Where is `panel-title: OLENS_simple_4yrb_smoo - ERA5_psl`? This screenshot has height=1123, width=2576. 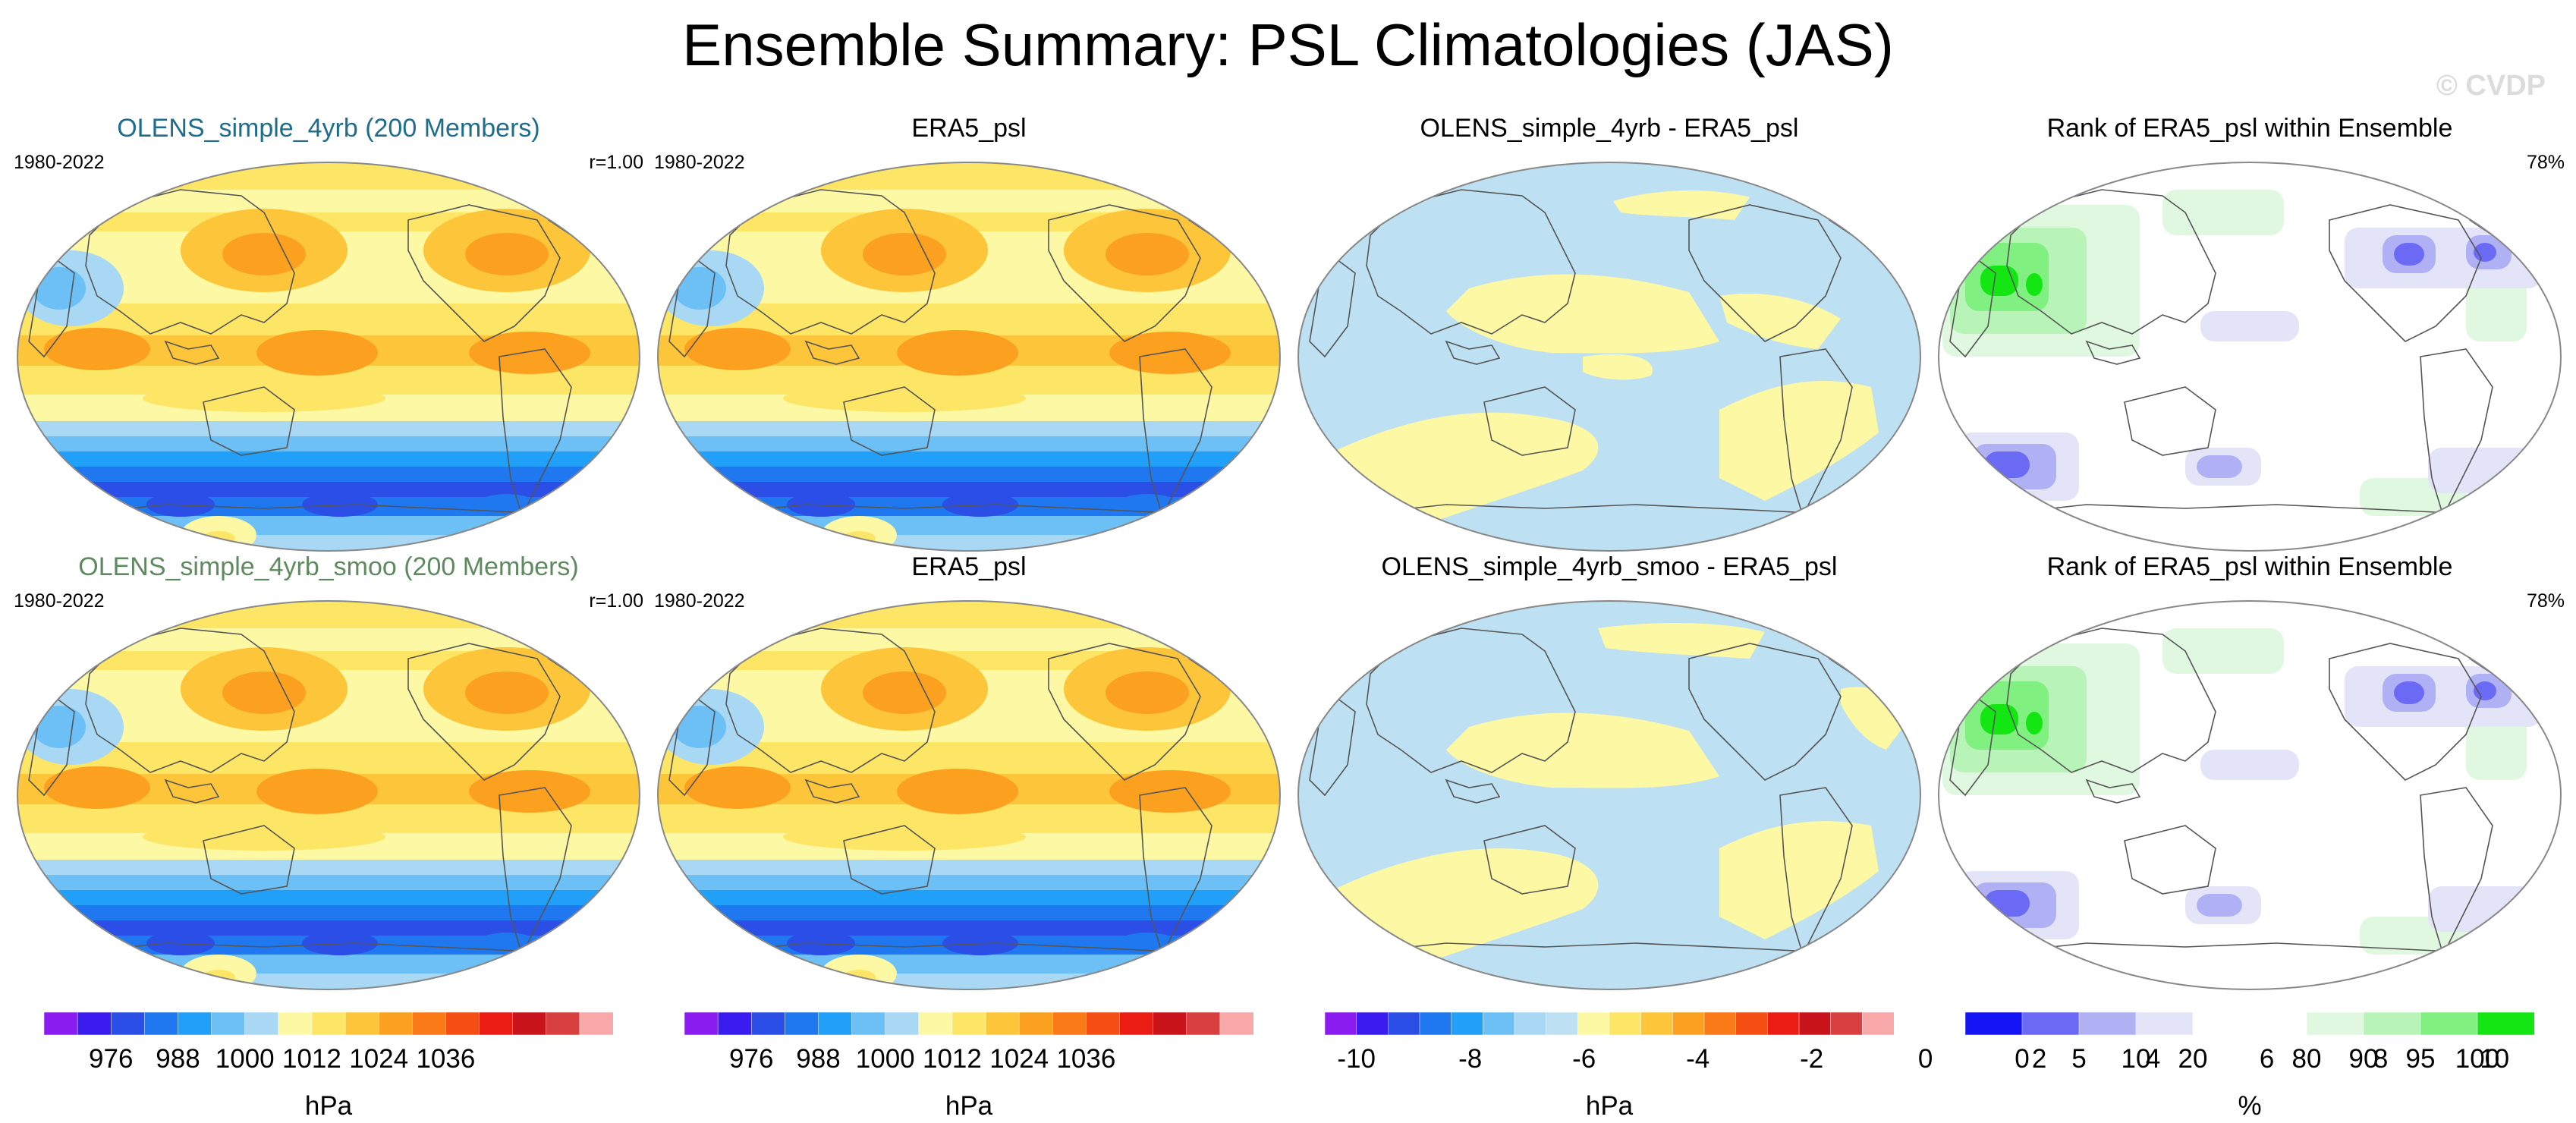 panel-title: OLENS_simple_4yrb_smoo - ERA5_psl is located at coordinates (1609, 566).